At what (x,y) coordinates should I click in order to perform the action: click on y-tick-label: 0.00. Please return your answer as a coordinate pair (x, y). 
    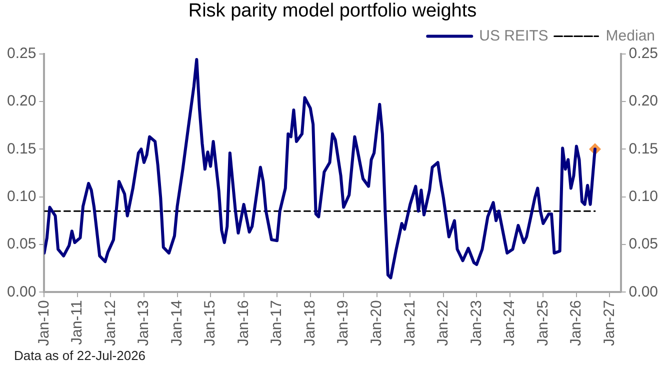
    Looking at the image, I should click on (21, 291).